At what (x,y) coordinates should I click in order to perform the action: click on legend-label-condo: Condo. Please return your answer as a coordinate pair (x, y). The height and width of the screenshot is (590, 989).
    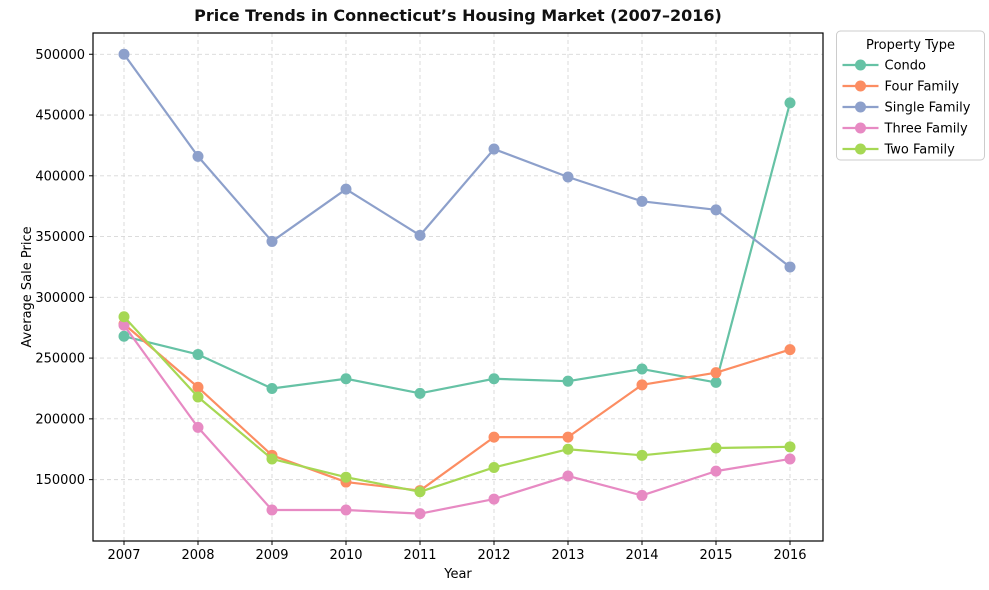
    Looking at the image, I should click on (906, 66).